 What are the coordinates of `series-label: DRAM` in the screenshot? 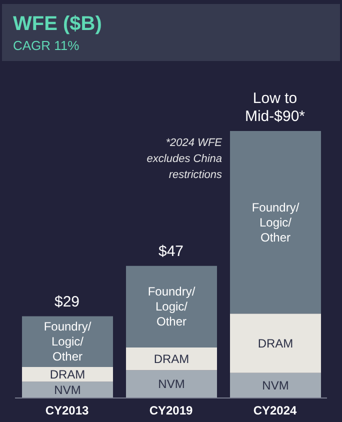 It's located at (68, 374).